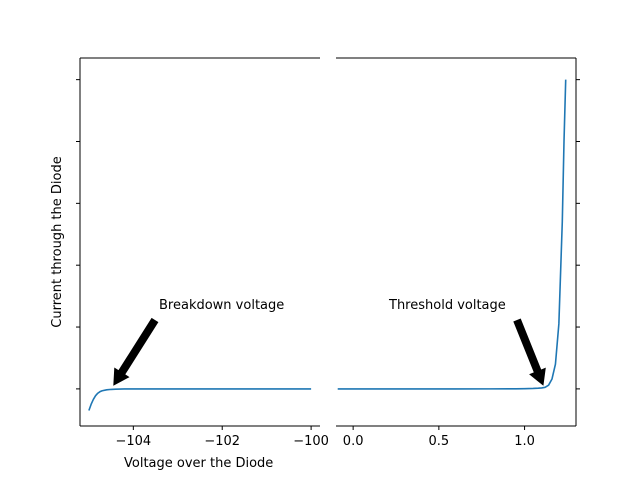 This screenshot has height=480, width=640. Describe the element at coordinates (221, 305) in the screenshot. I see `breakdown-annotation-text: Breakdown voltage` at that location.